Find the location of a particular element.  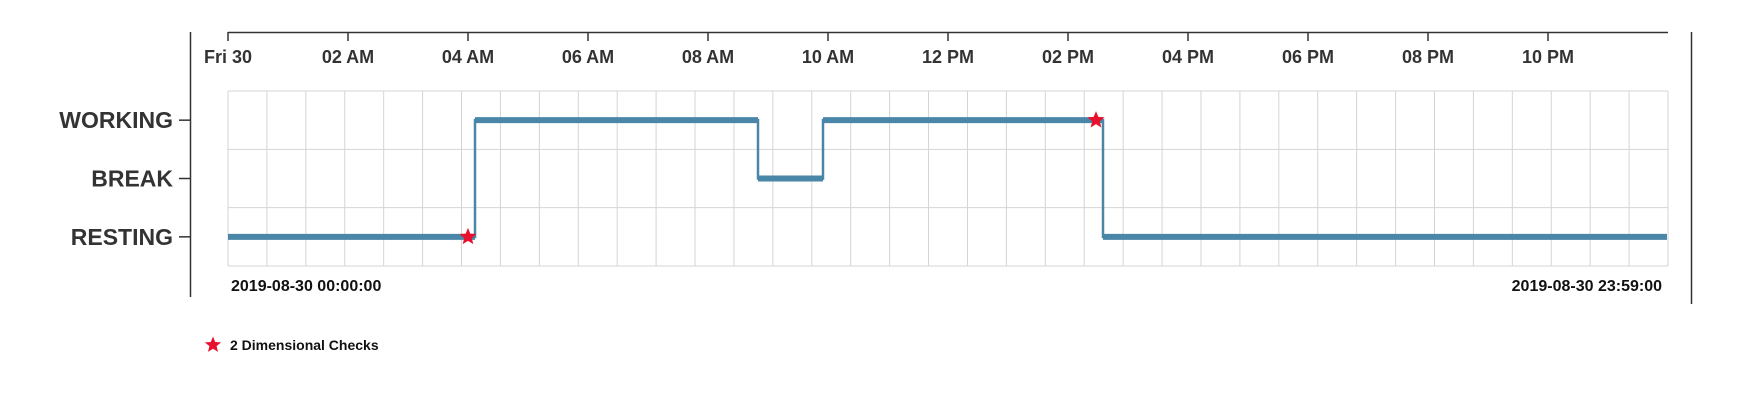

range-end-label: 2019-08-30 23:59:00 is located at coordinates (1587, 286).